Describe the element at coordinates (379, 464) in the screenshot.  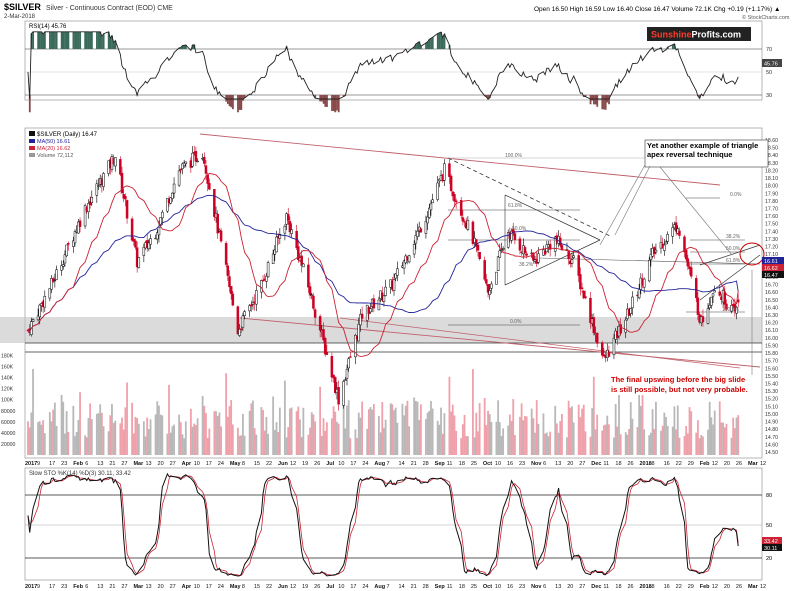
I see `time-axis-label: Aug` at that location.